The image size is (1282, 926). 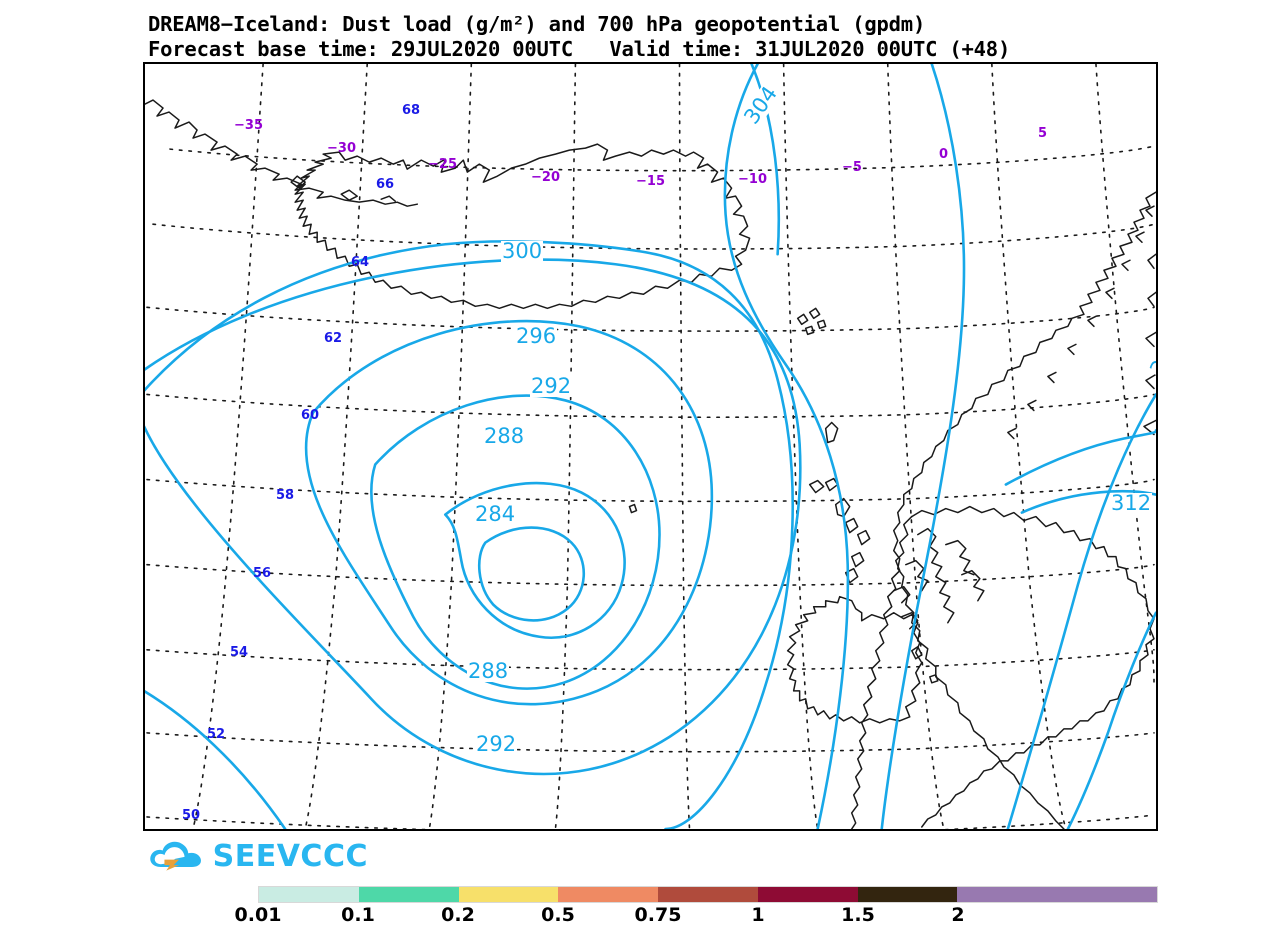 What do you see at coordinates (917, 653) in the screenshot?
I see `isle-of-man` at bounding box center [917, 653].